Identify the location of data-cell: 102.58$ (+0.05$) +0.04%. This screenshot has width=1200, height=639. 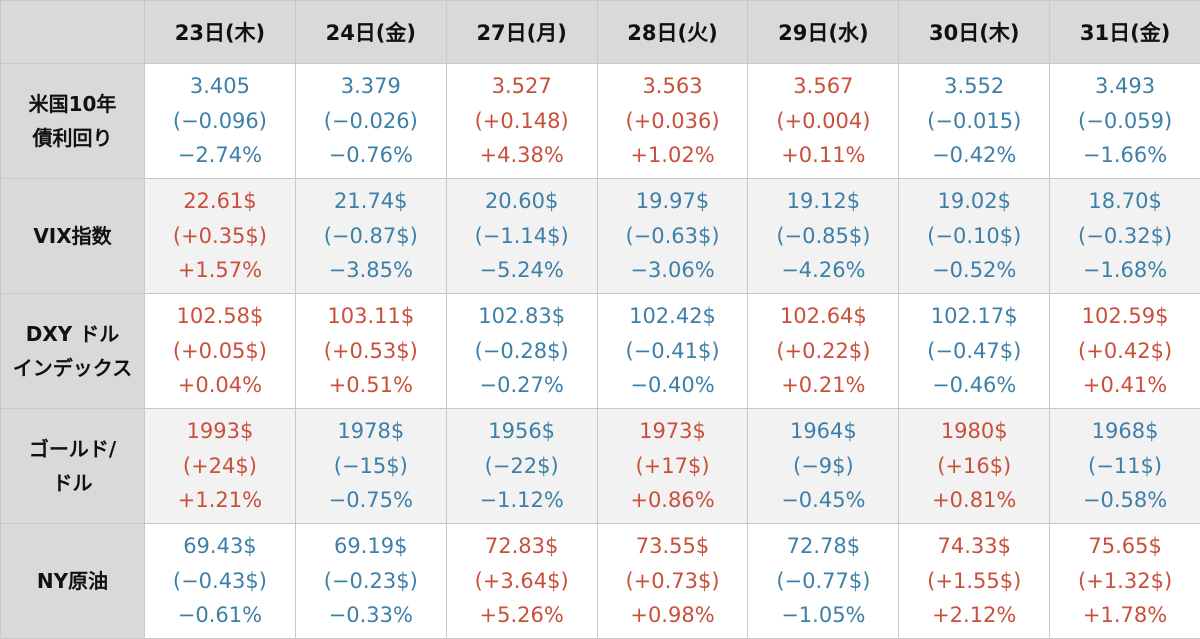
(220, 351).